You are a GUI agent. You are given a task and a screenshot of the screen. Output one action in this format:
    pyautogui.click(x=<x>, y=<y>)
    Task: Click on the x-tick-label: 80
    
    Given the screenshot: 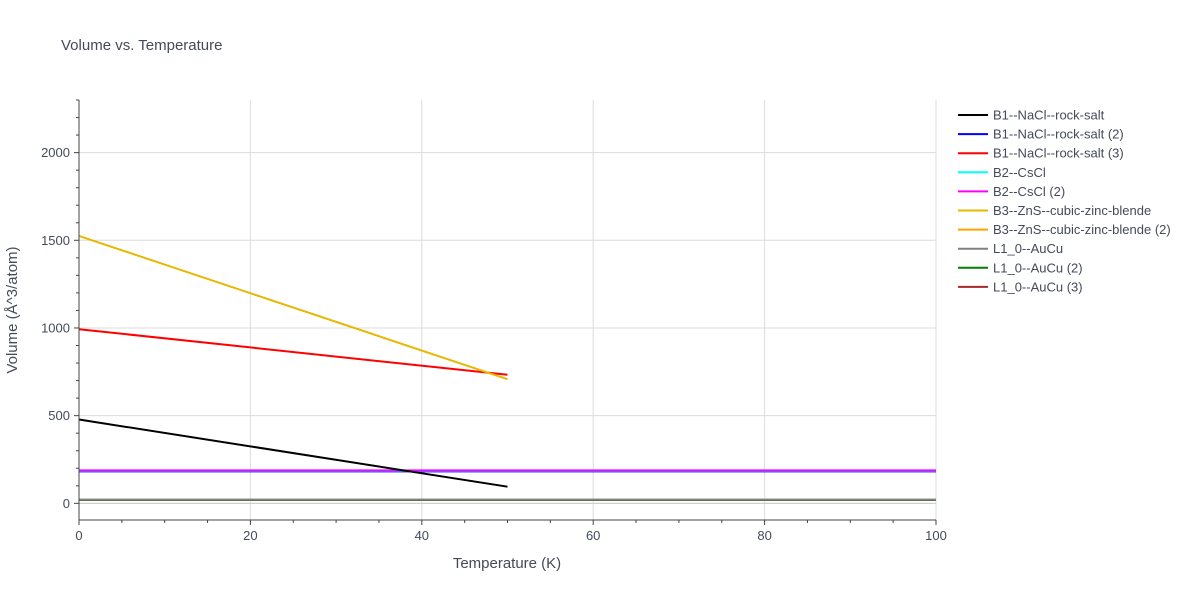 What is the action you would take?
    pyautogui.click(x=764, y=535)
    